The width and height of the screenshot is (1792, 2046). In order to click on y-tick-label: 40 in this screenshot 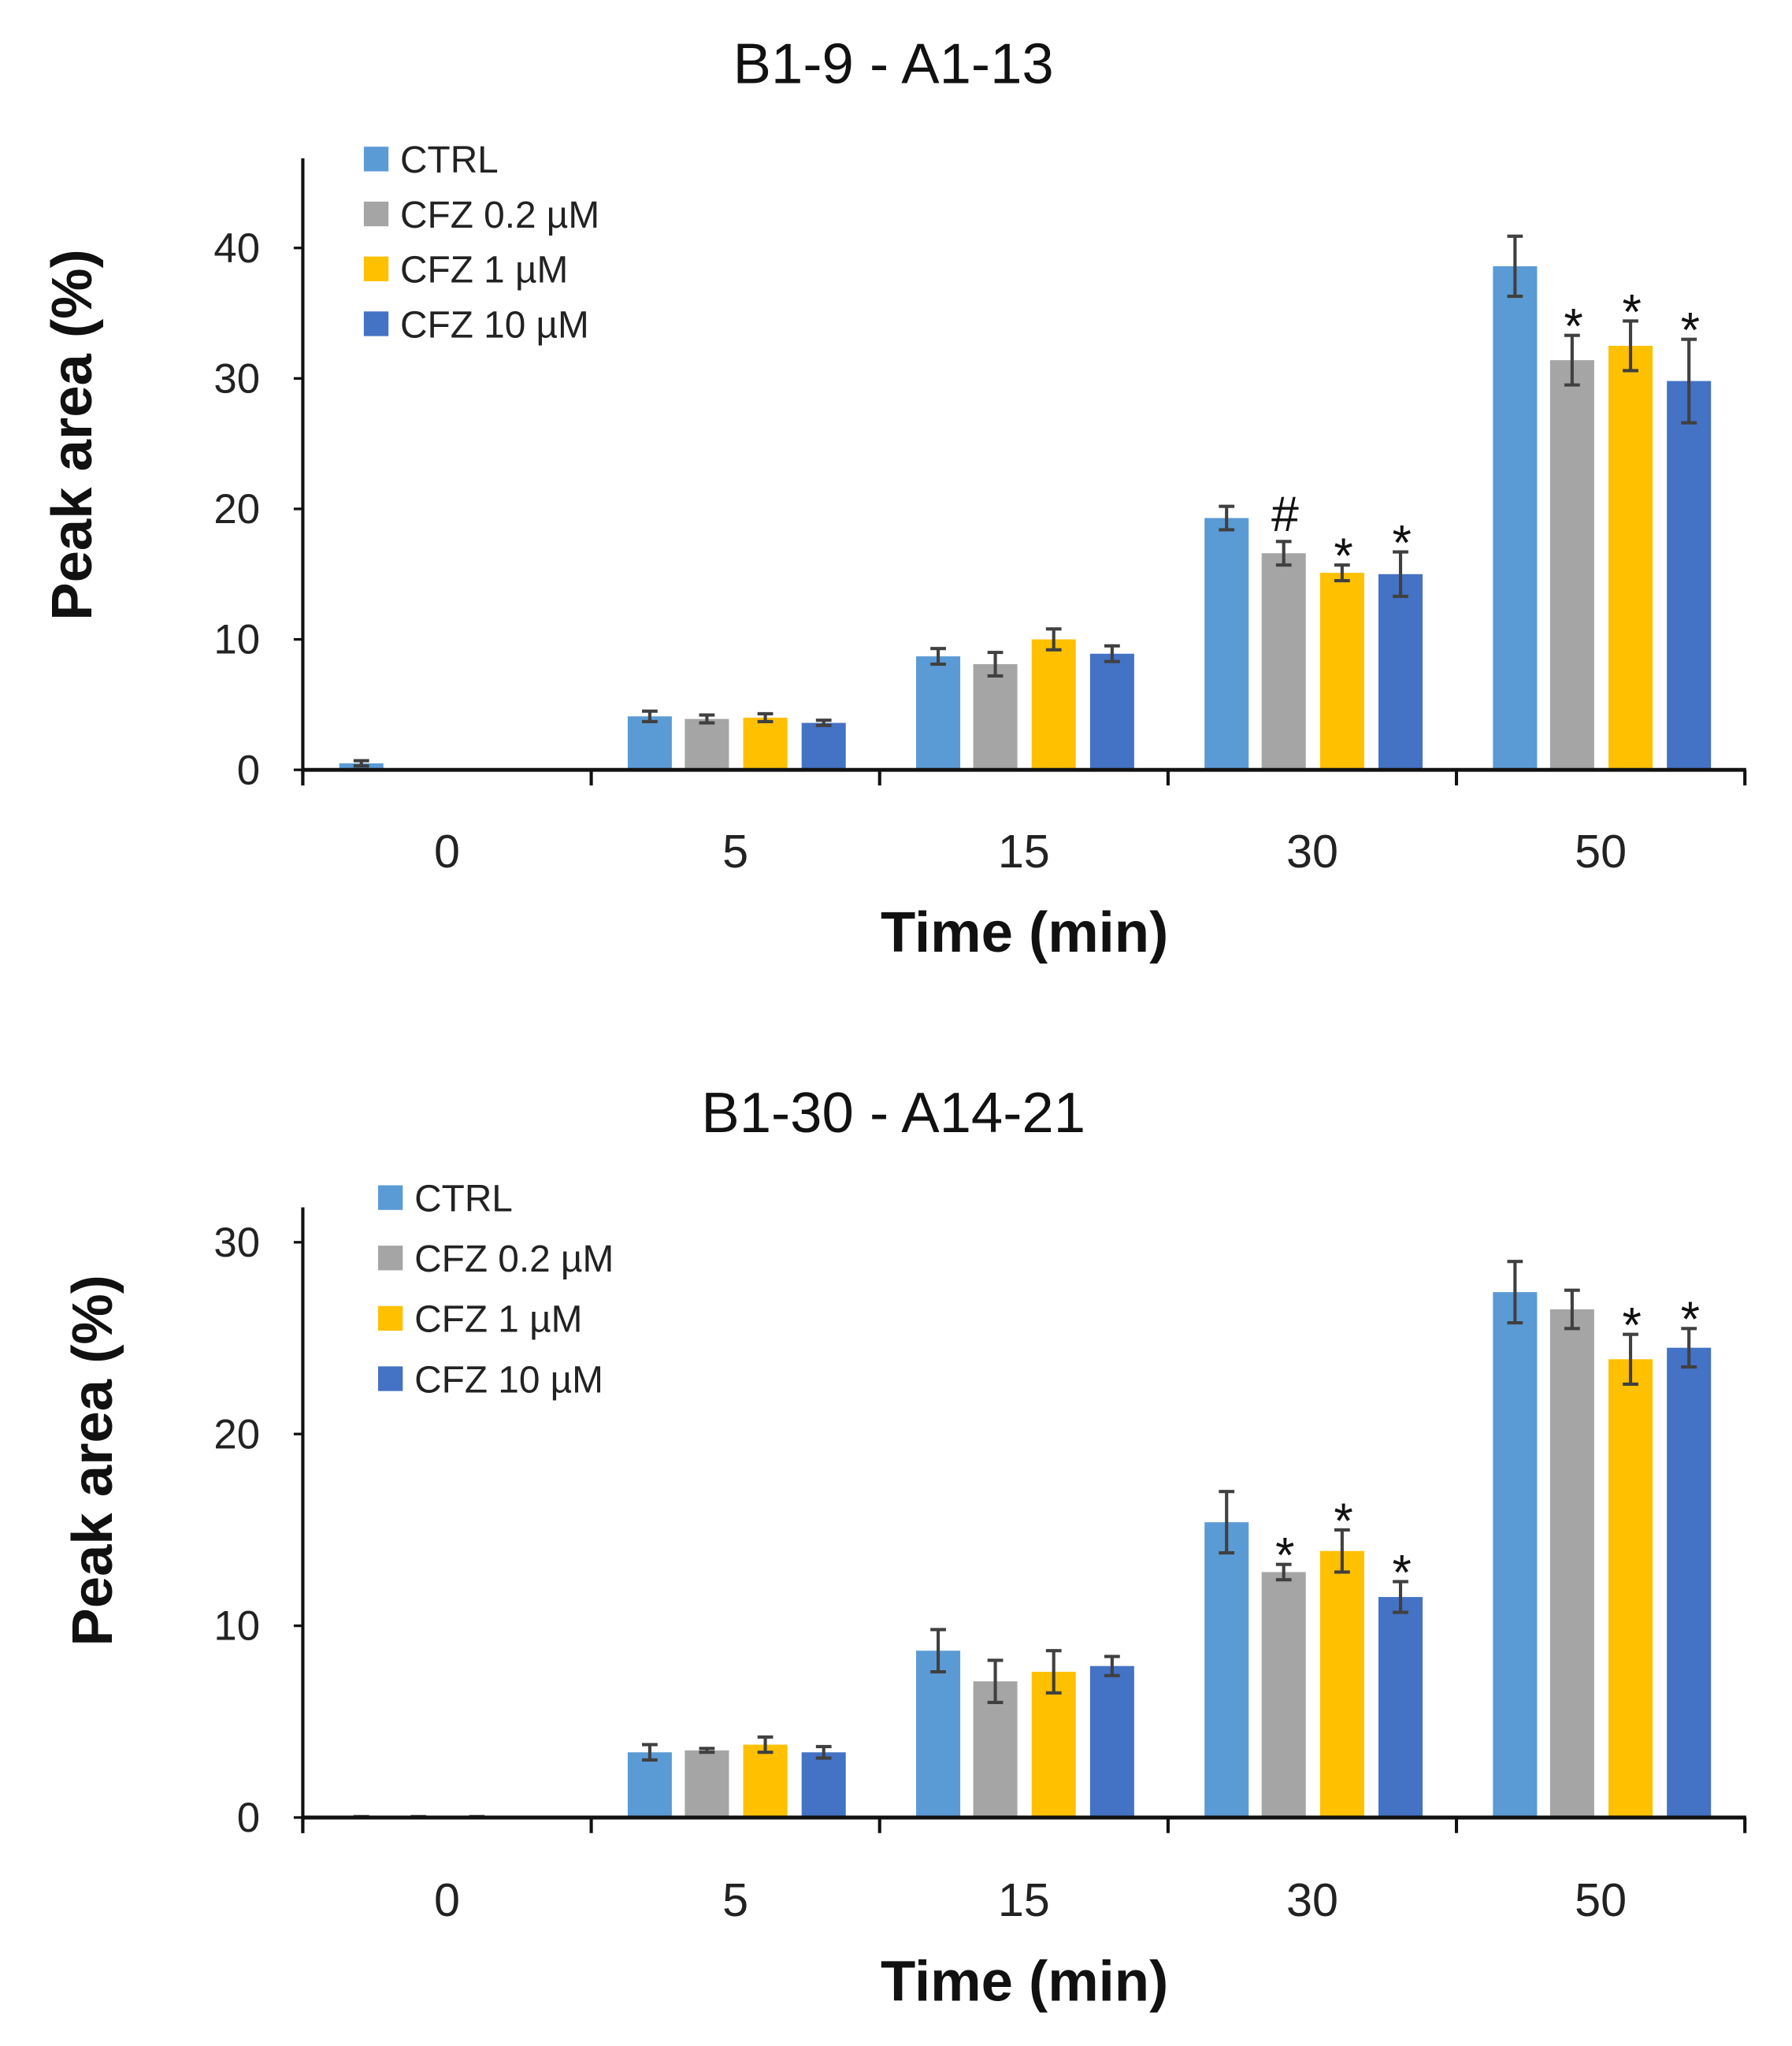, I will do `click(236, 248)`.